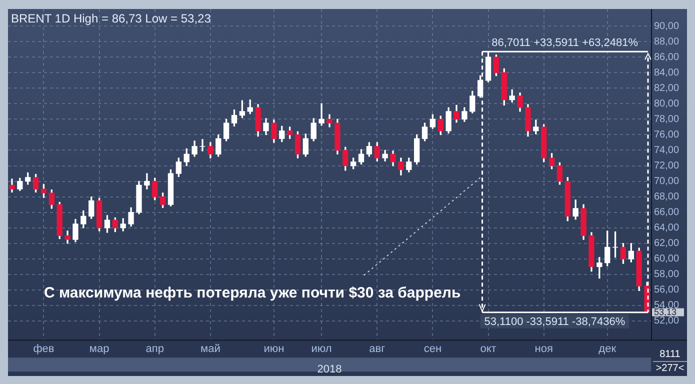 The image size is (695, 384). I want to click on y-tick-label: 80,00, so click(667, 104).